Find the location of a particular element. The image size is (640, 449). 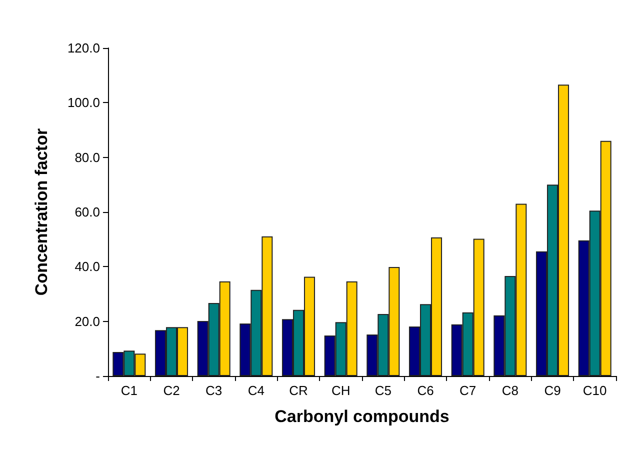

x-tick-label: C10 is located at coordinates (594, 390).